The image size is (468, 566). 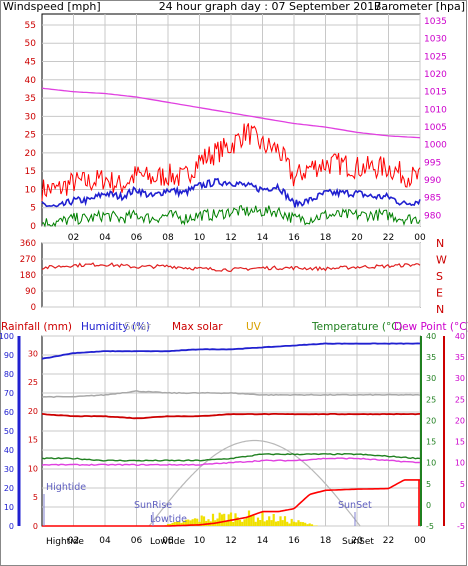 What do you see at coordinates (33, 382) in the screenshot?
I see `rain-y-tick-label: 25` at bounding box center [33, 382].